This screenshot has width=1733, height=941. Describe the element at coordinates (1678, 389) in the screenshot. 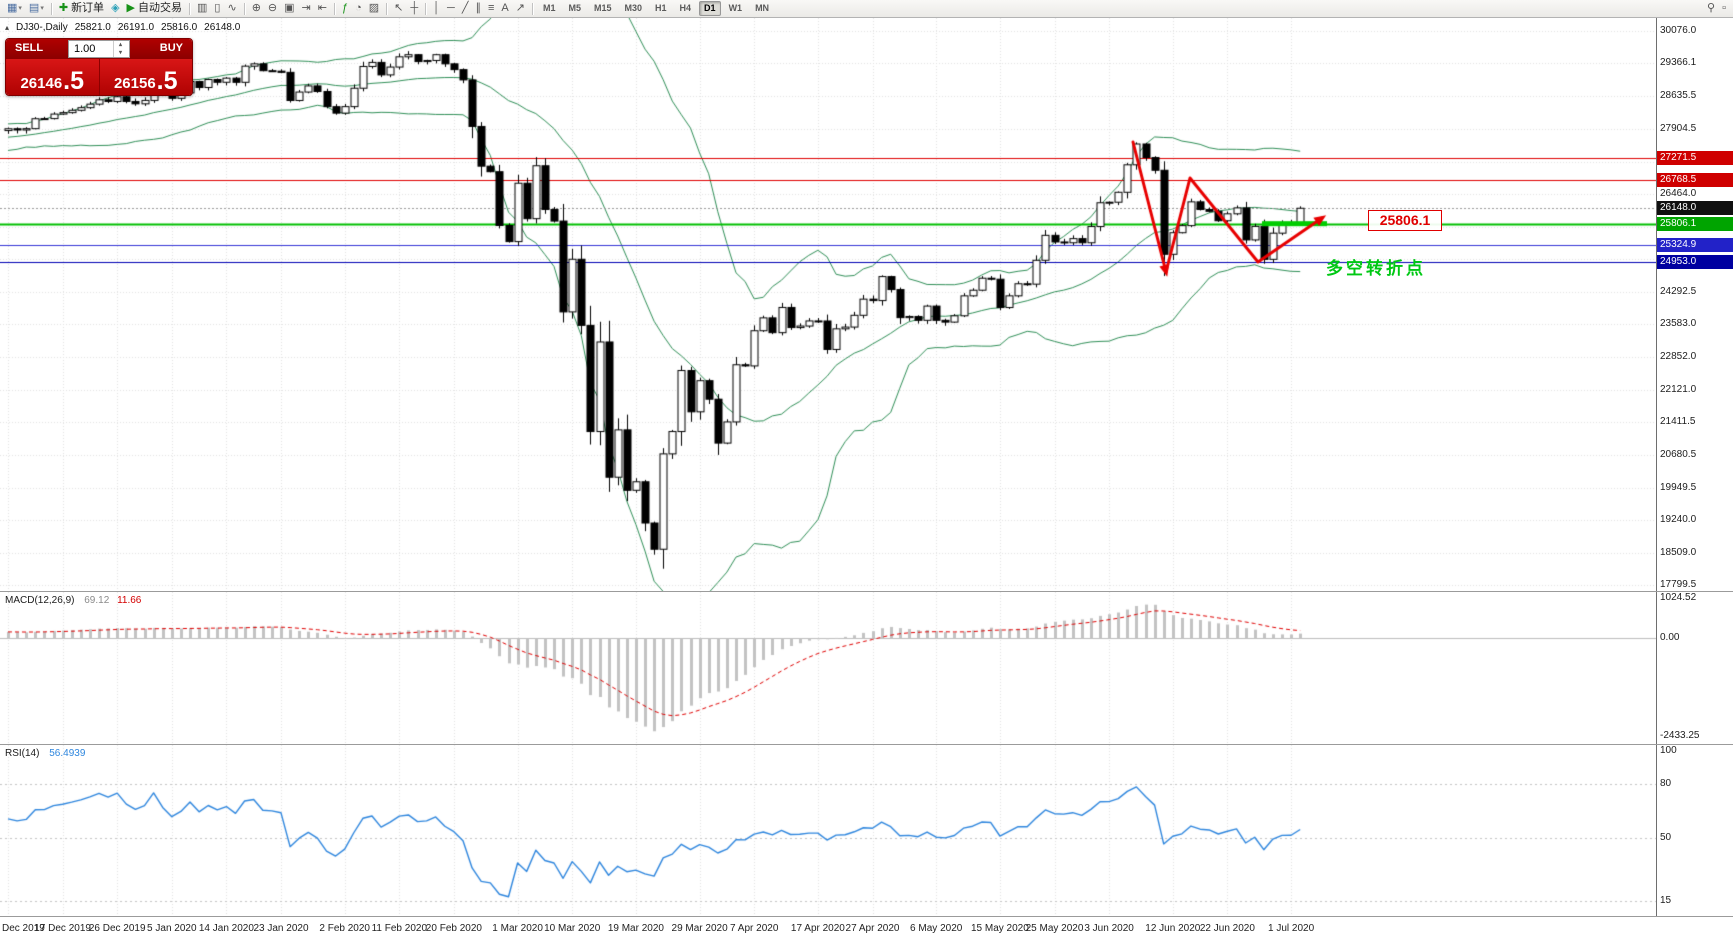

I see `price-axis-label: 22121.0` at that location.